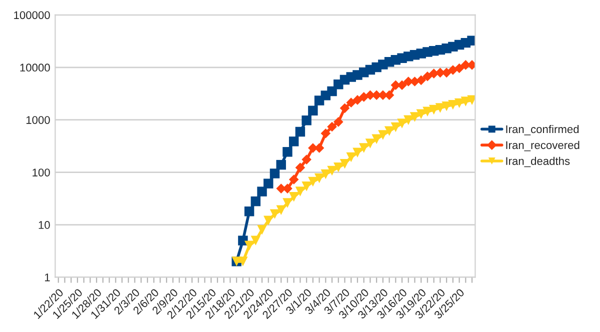 This screenshot has height=332, width=600. I want to click on y-tick-label: 10000, so click(35, 68).